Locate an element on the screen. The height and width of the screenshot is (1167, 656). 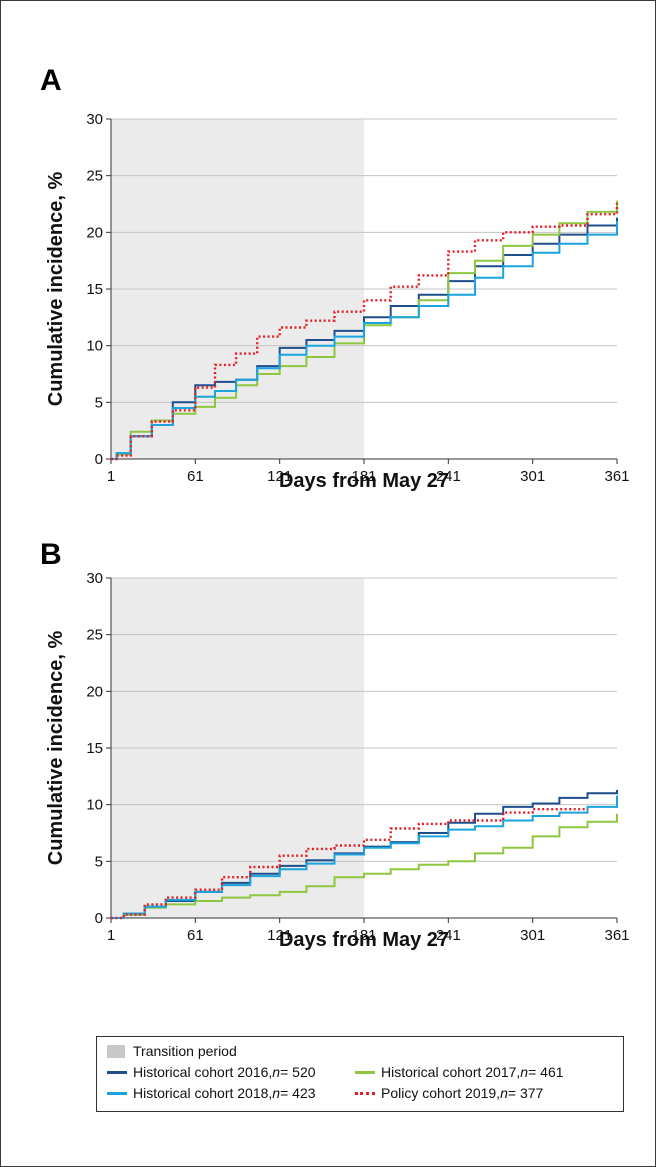
legend-count-2016: = 520 is located at coordinates (298, 1072).